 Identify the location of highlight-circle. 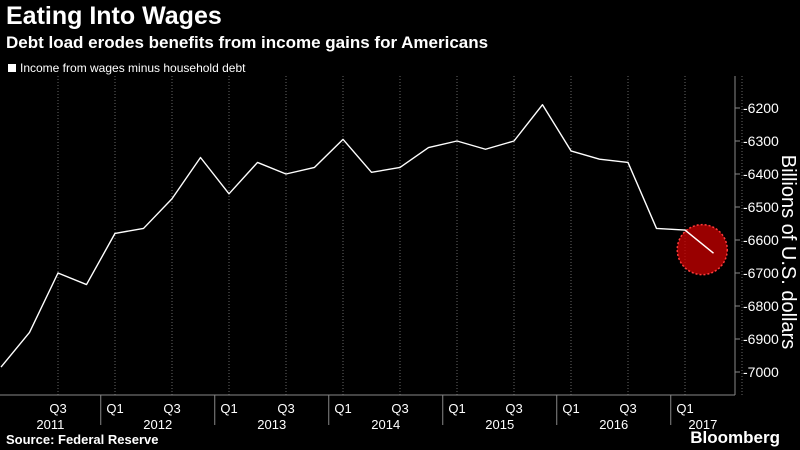
(702, 249).